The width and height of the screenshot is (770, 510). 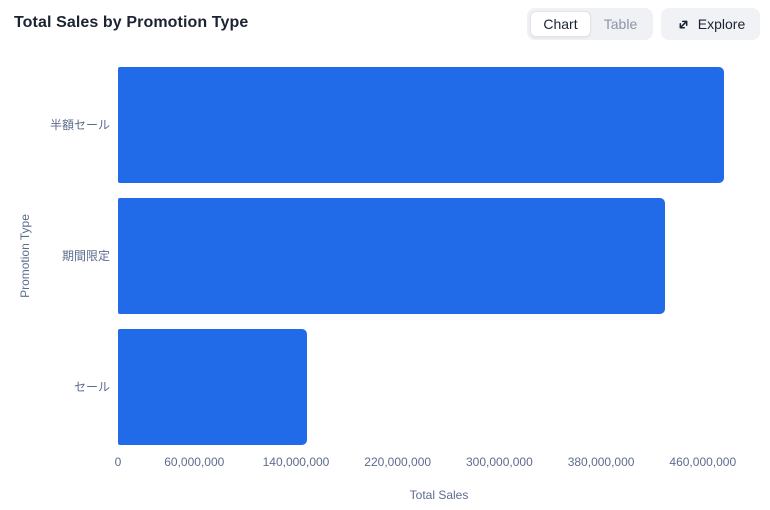 What do you see at coordinates (398, 462) in the screenshot?
I see `x-tick-label: 220,000,000` at bounding box center [398, 462].